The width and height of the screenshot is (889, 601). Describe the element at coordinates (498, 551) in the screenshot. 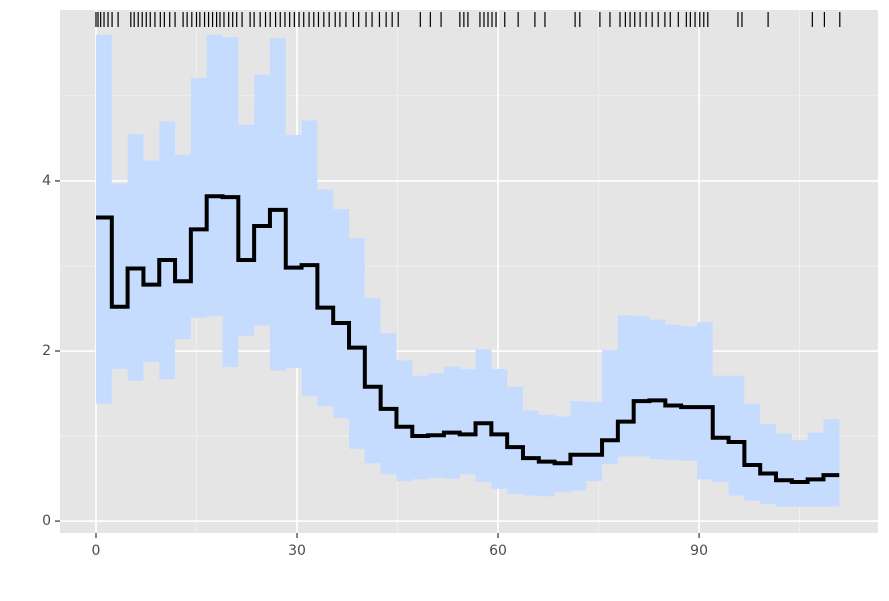

I see `x-tick-label: 60` at that location.